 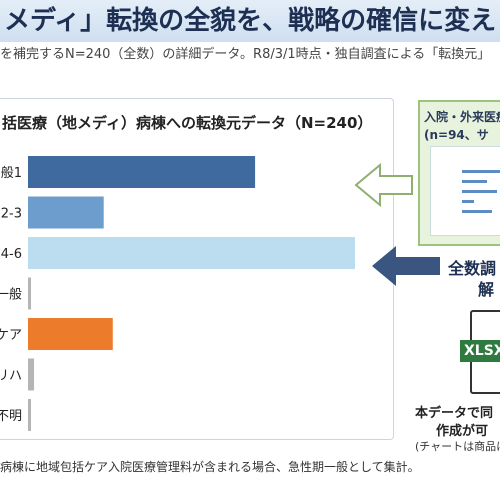 I want to click on side-sub: (n=94、サ, so click(x=456, y=135).